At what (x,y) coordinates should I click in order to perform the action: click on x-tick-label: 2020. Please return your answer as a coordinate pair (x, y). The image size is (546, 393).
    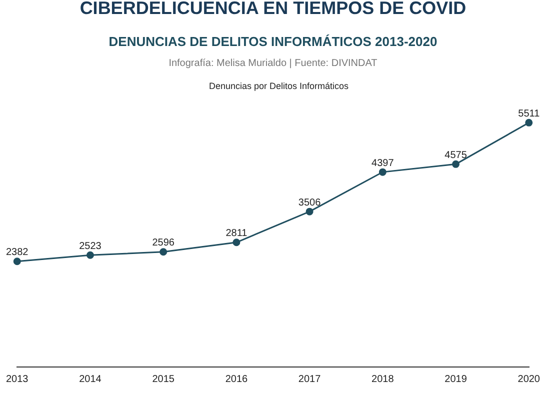
    Looking at the image, I should click on (529, 379).